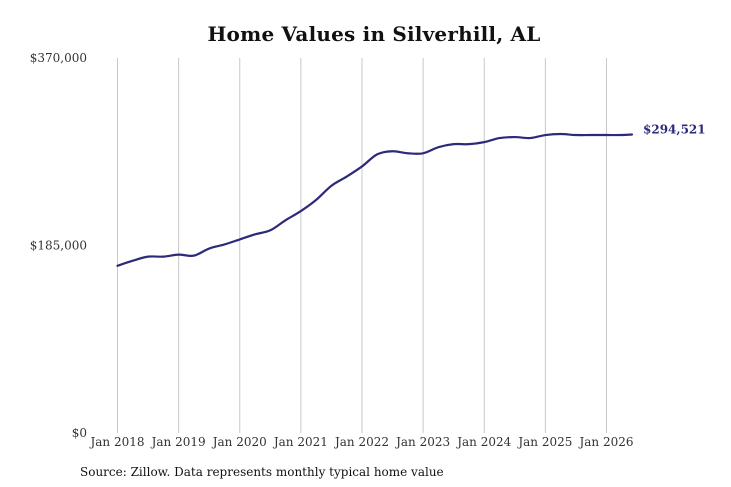 This screenshot has width=731, height=487. I want to click on x-tick-label: Jan 2020, so click(239, 442).